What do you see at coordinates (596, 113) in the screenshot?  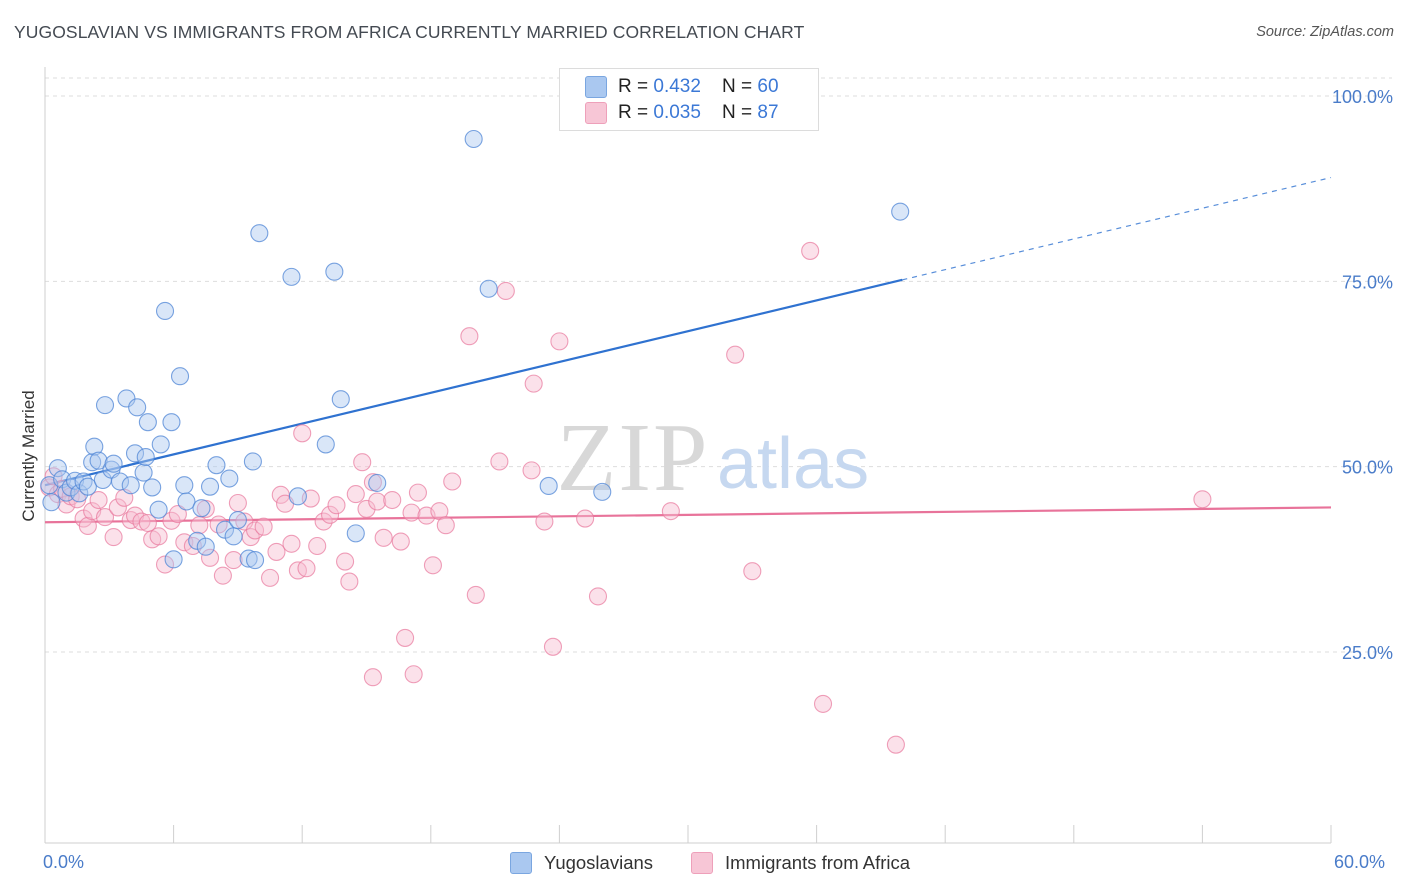 I see `legend-swatch-pink` at bounding box center [596, 113].